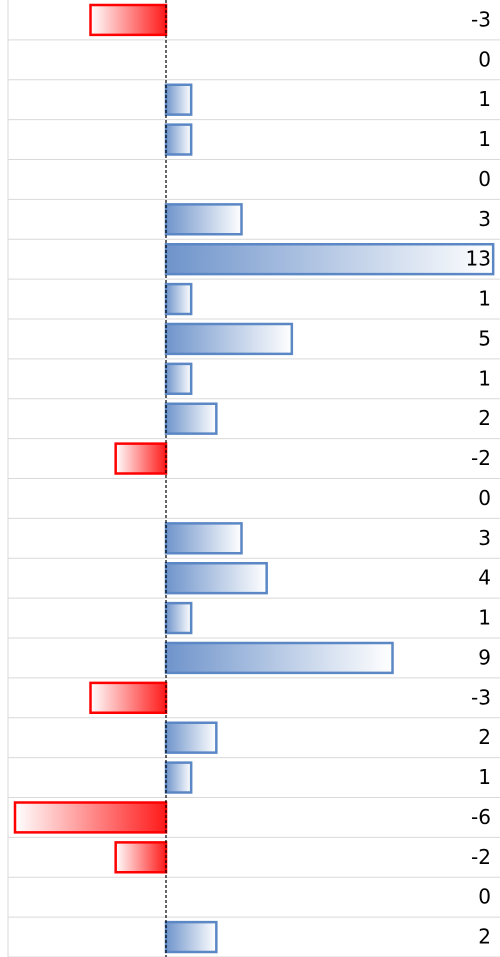 This screenshot has height=957, width=500. What do you see at coordinates (484, 338) in the screenshot?
I see `cell-value: 5` at bounding box center [484, 338].